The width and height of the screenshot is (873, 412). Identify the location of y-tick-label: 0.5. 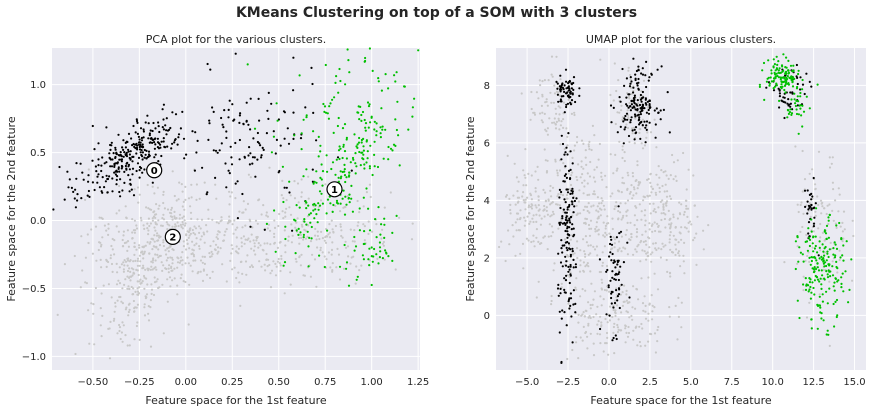
(38, 153).